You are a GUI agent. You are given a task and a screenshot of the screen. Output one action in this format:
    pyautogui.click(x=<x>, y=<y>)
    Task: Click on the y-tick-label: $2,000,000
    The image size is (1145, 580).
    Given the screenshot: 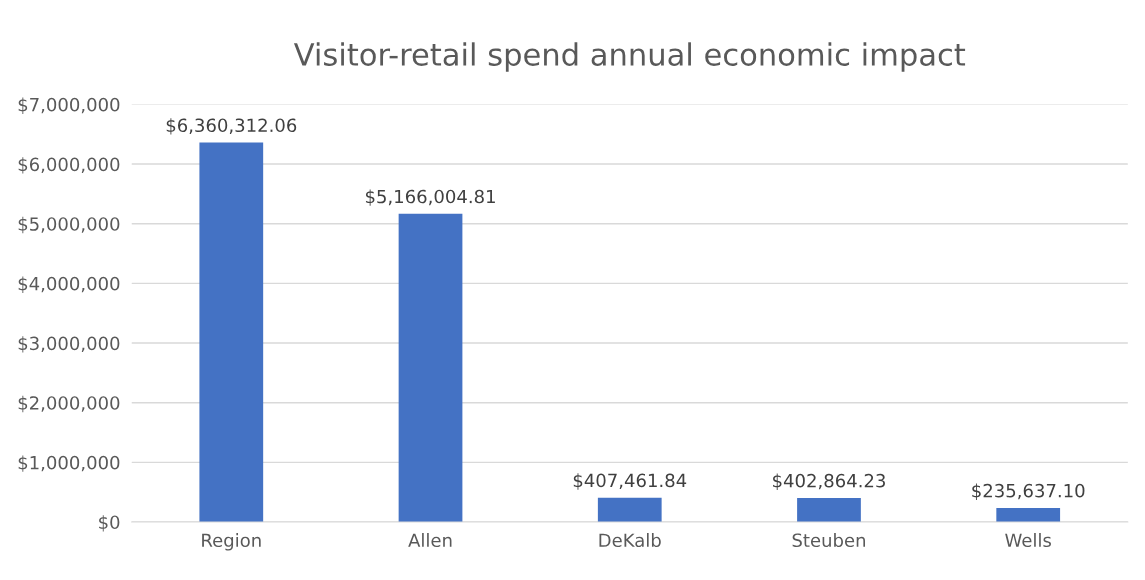 What is the action you would take?
    pyautogui.click(x=69, y=404)
    